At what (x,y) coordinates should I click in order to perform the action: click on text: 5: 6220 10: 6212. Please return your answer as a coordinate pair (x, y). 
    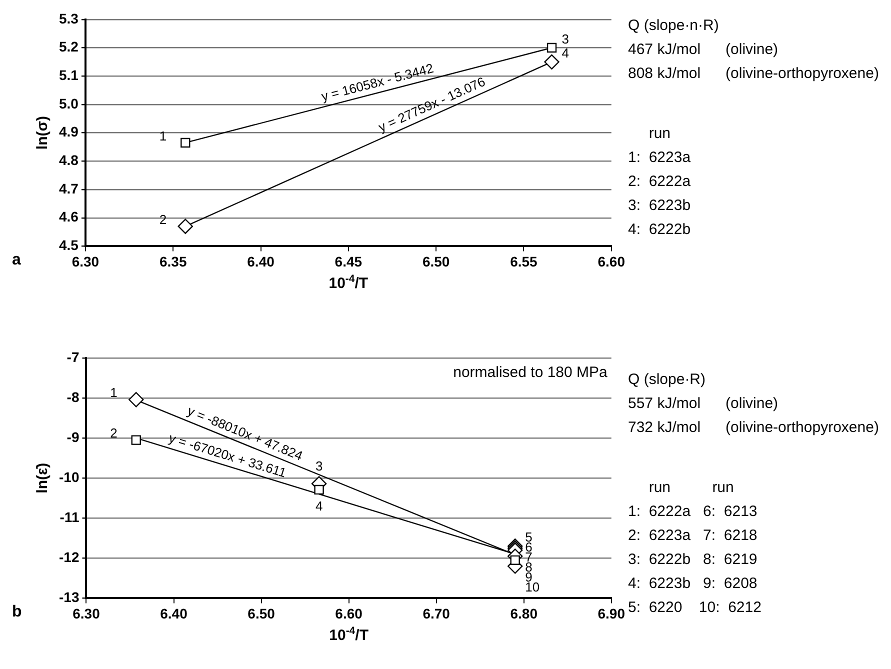
    Looking at the image, I should click on (695, 608).